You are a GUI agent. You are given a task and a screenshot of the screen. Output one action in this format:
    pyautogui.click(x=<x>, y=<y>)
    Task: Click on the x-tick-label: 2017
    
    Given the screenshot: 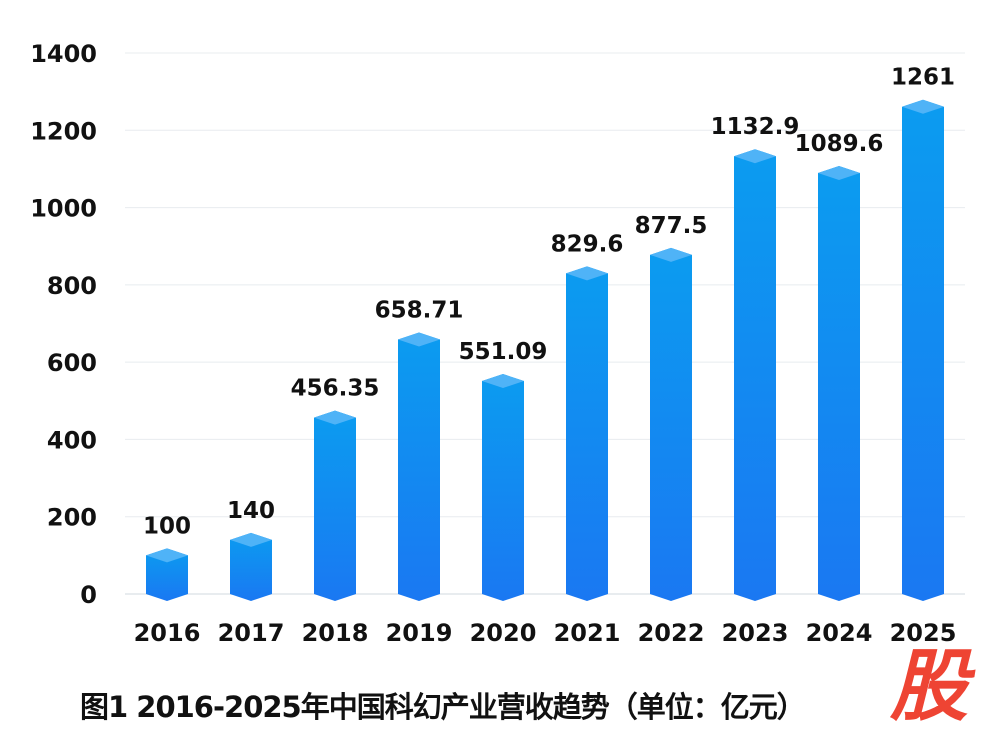 What is the action you would take?
    pyautogui.click(x=251, y=633)
    